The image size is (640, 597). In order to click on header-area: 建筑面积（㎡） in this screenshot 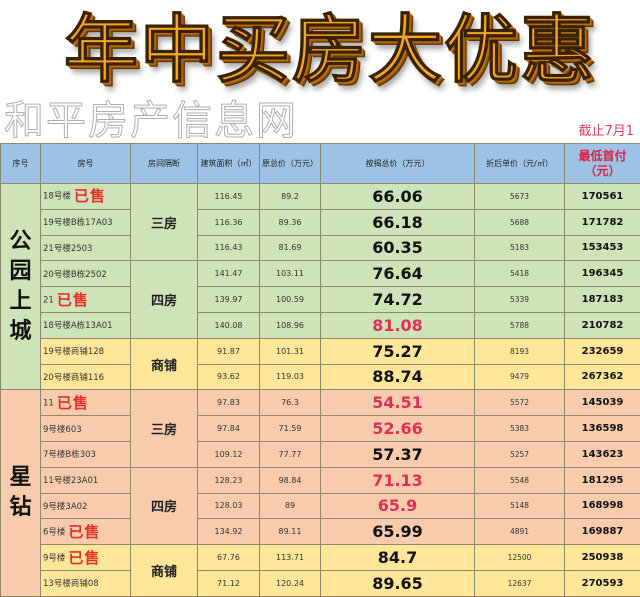, I will do `click(229, 164)`.